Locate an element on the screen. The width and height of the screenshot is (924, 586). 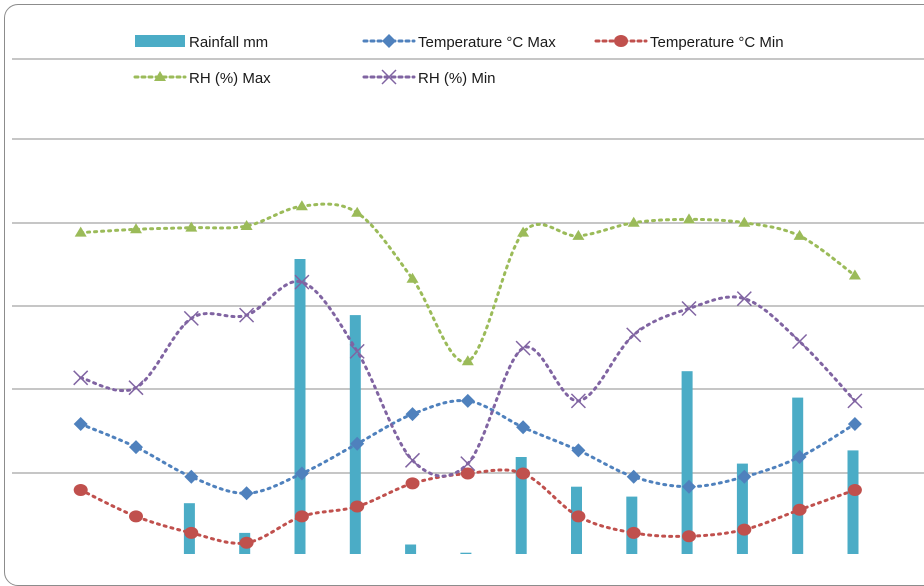
legend-item-rh-min: RH (%) Min is located at coordinates (429, 78).